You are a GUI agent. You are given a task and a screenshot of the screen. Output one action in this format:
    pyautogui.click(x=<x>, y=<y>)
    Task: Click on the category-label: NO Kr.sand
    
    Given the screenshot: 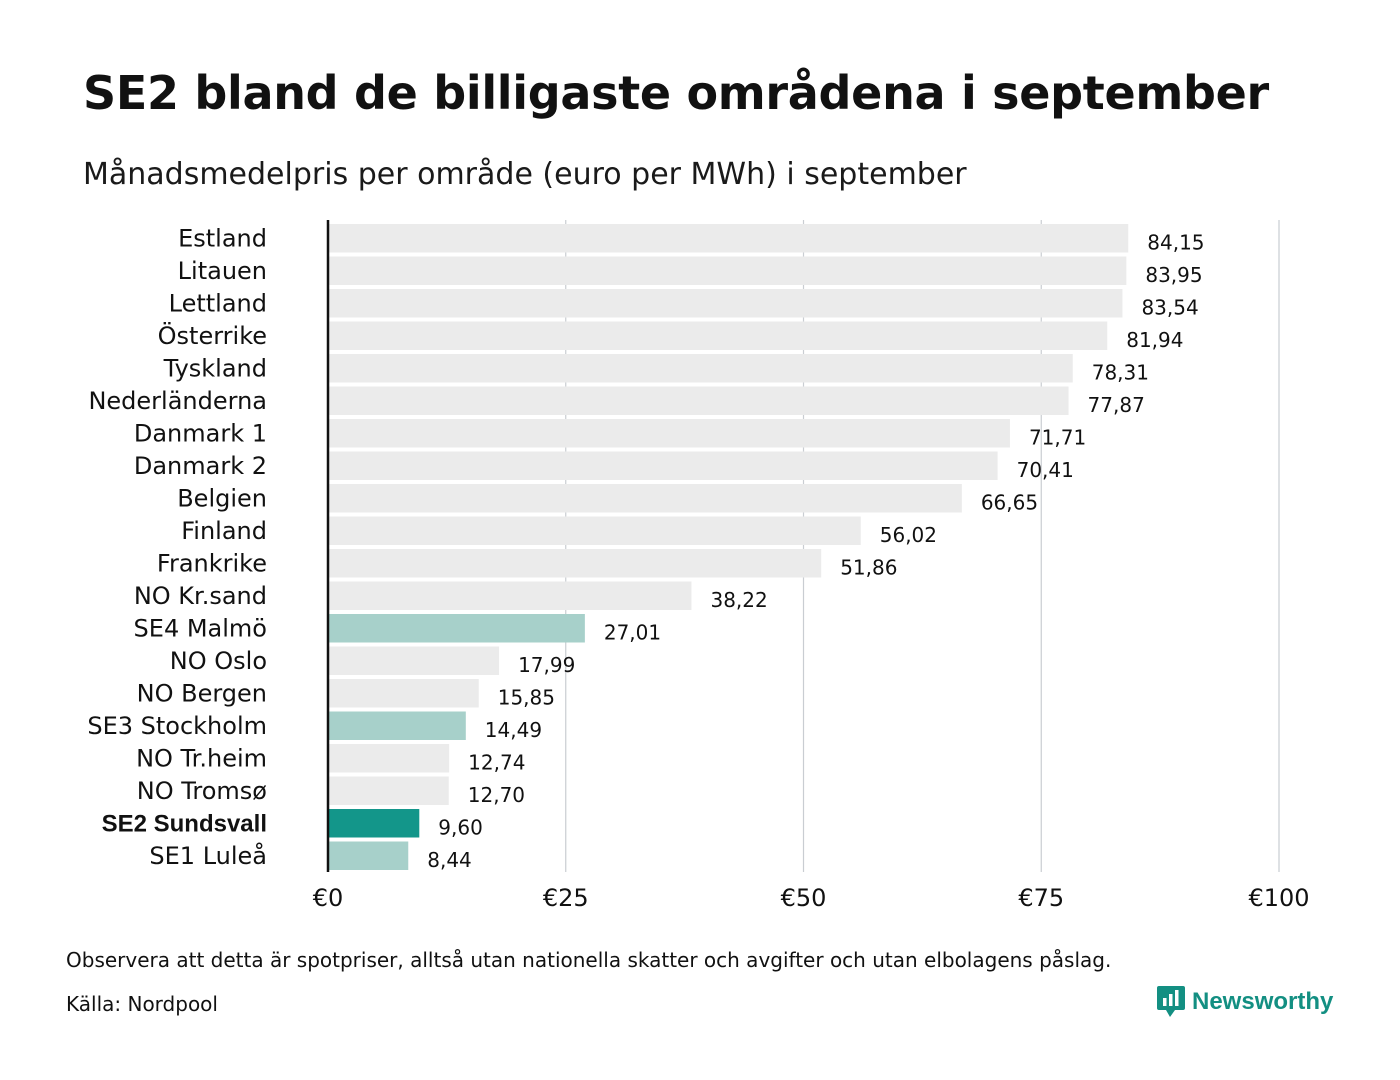 What is the action you would take?
    pyautogui.click(x=200, y=596)
    